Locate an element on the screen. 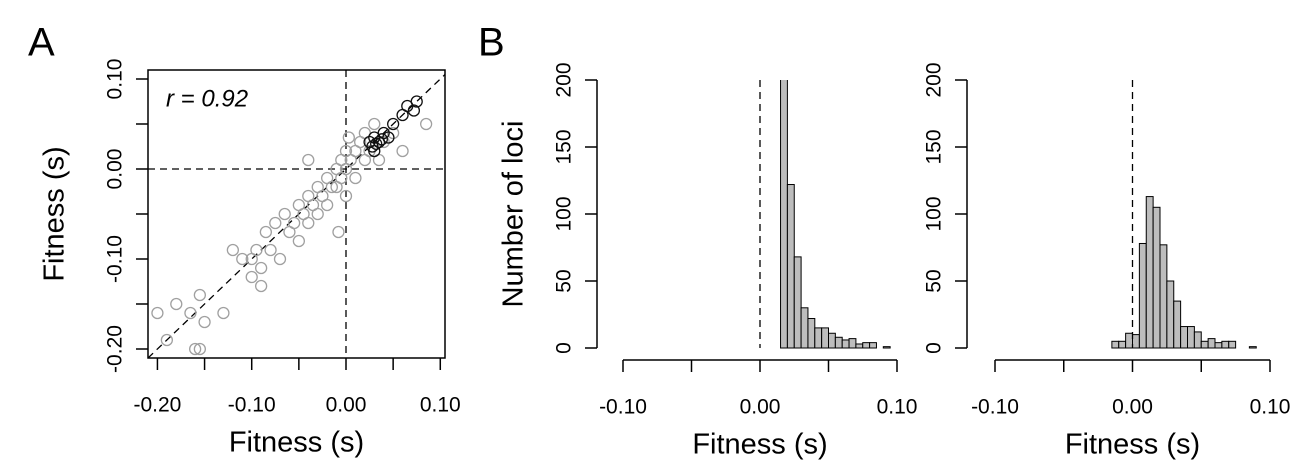 The height and width of the screenshot is (463, 1300). annotation: r = 0.92 is located at coordinates (207, 98).